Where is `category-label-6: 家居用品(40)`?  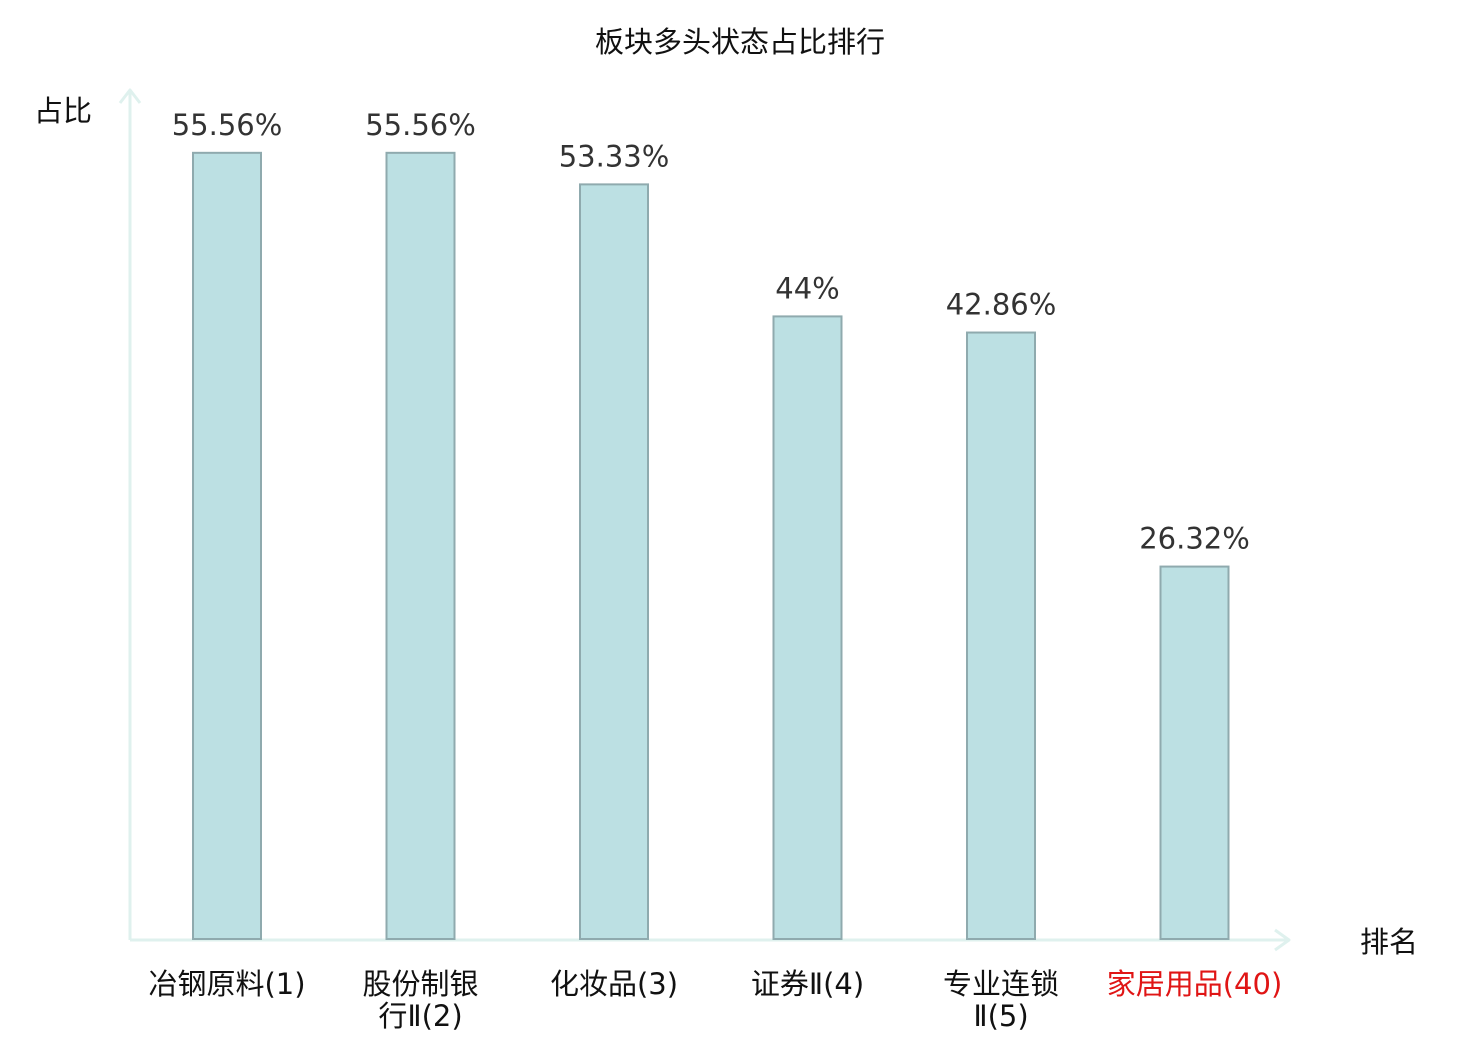
category-label-6: 家居用品(40) is located at coordinates (1195, 984).